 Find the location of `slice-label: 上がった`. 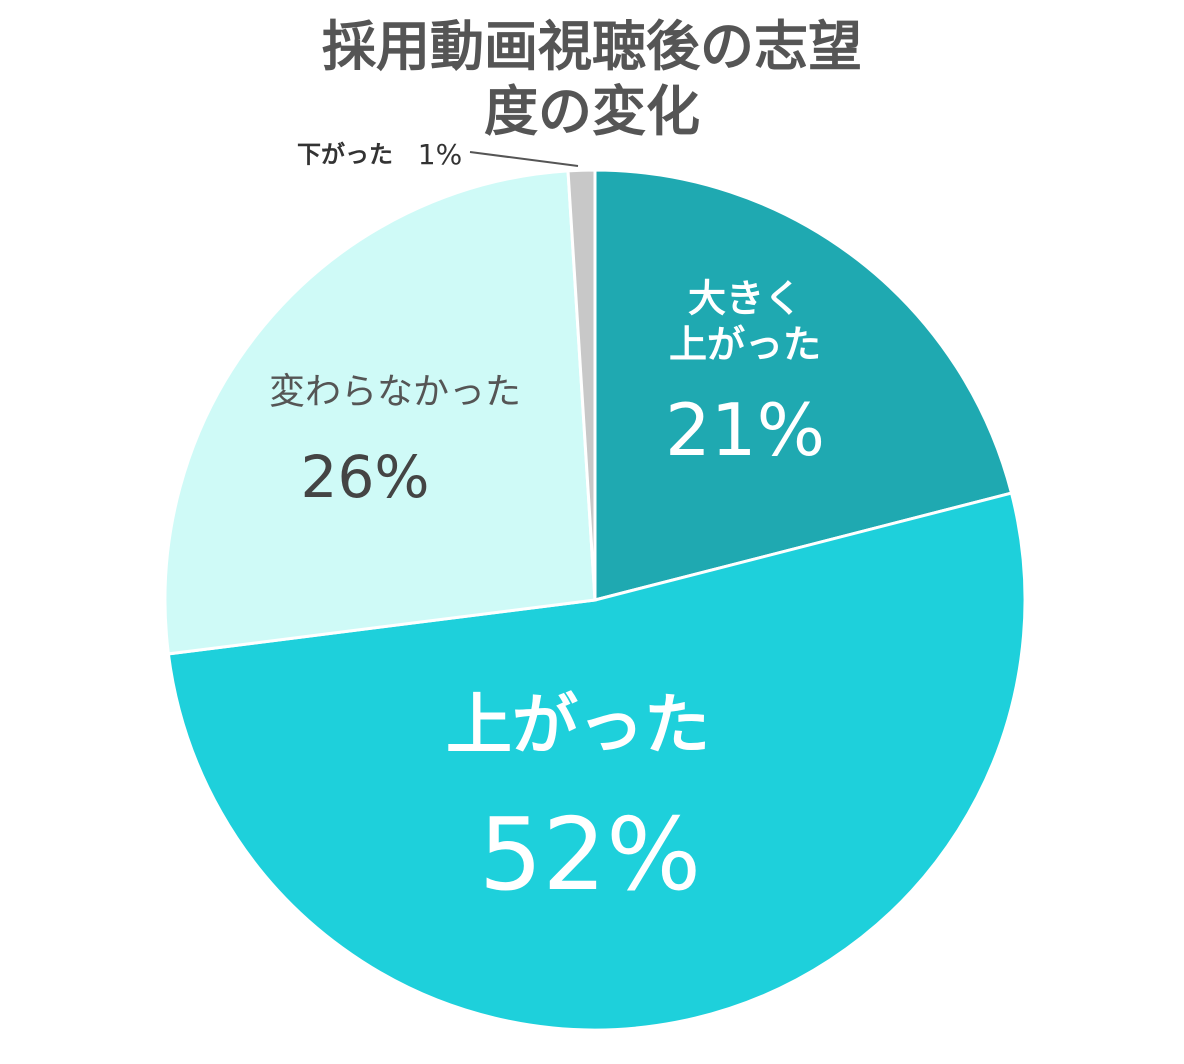

slice-label: 上がった is located at coordinates (578, 725).